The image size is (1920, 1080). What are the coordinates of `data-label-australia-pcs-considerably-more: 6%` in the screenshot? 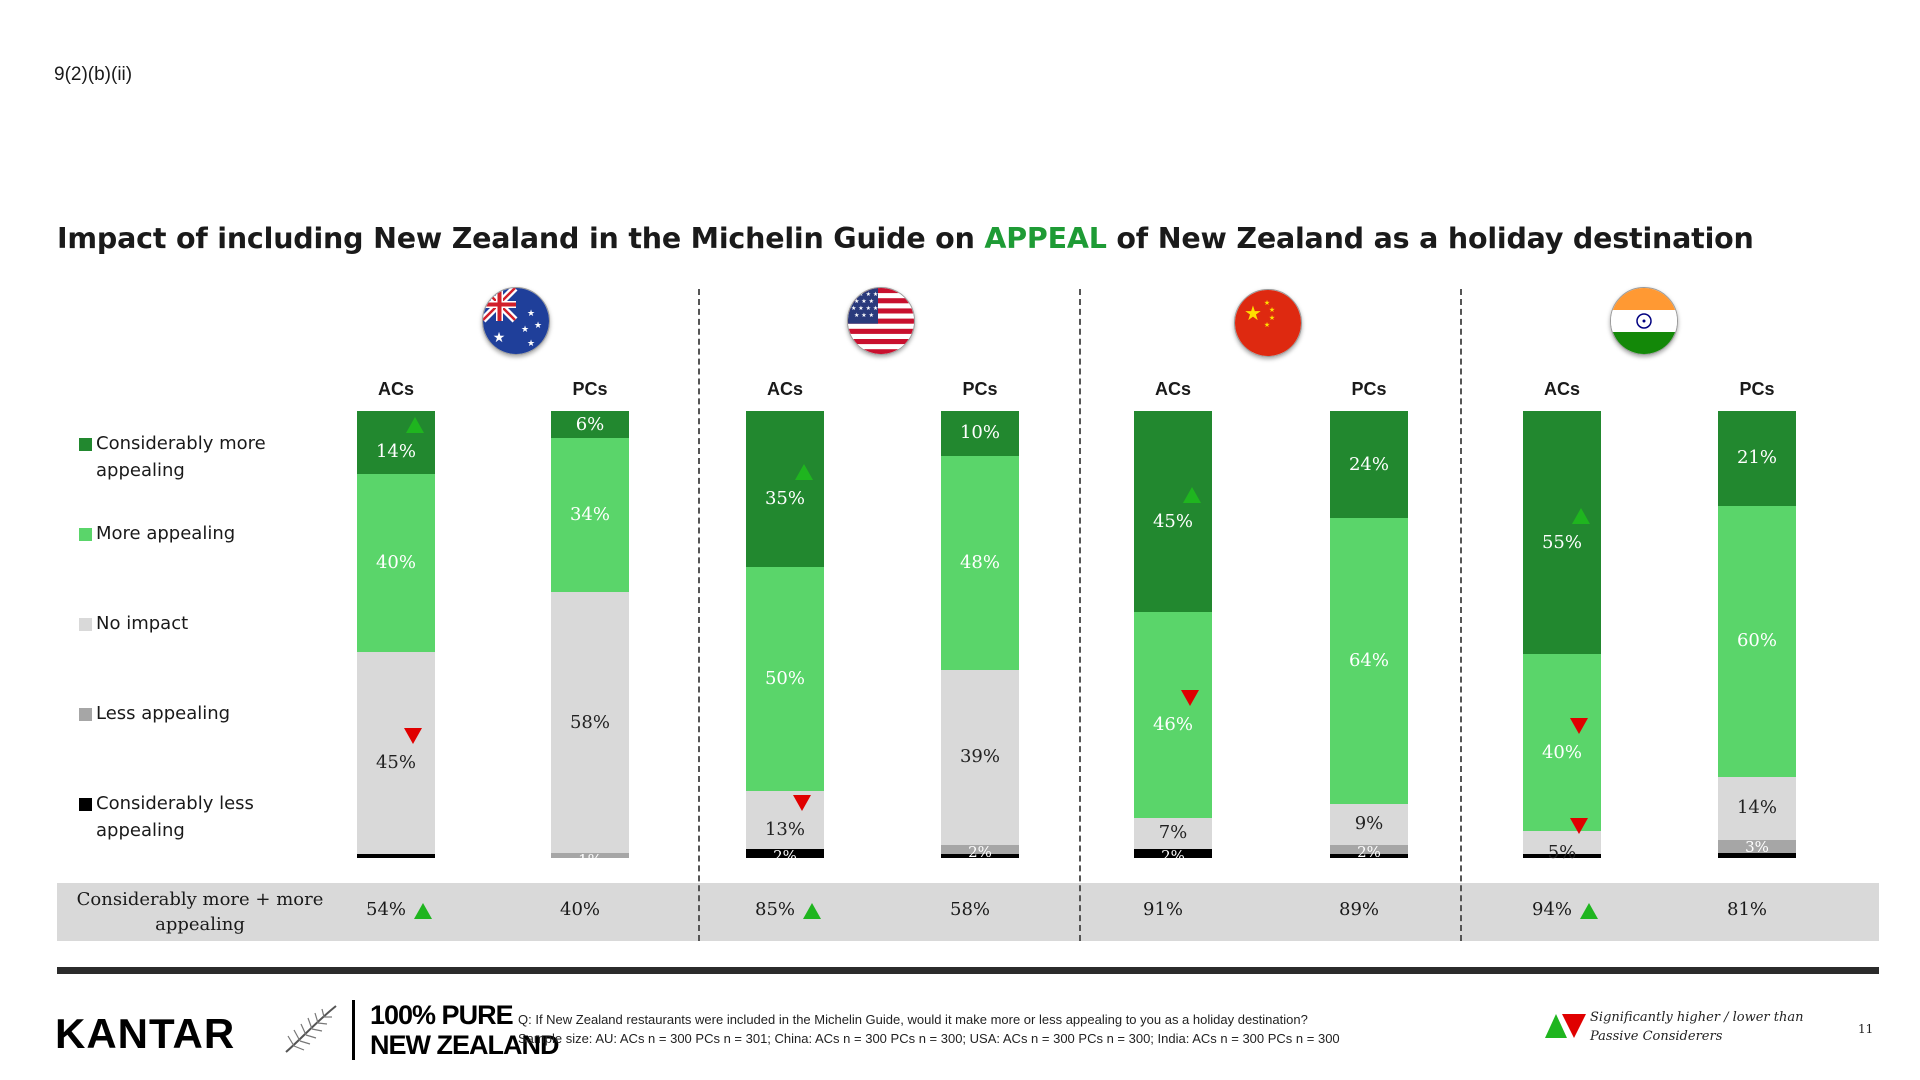 It's located at (590, 424).